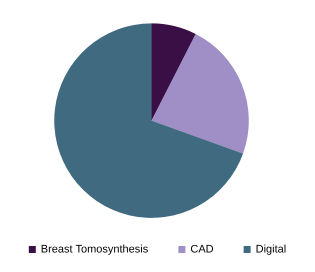 The height and width of the screenshot is (272, 315). Describe the element at coordinates (94, 250) in the screenshot. I see `legend-label: Breast Tomosynthesis` at that location.